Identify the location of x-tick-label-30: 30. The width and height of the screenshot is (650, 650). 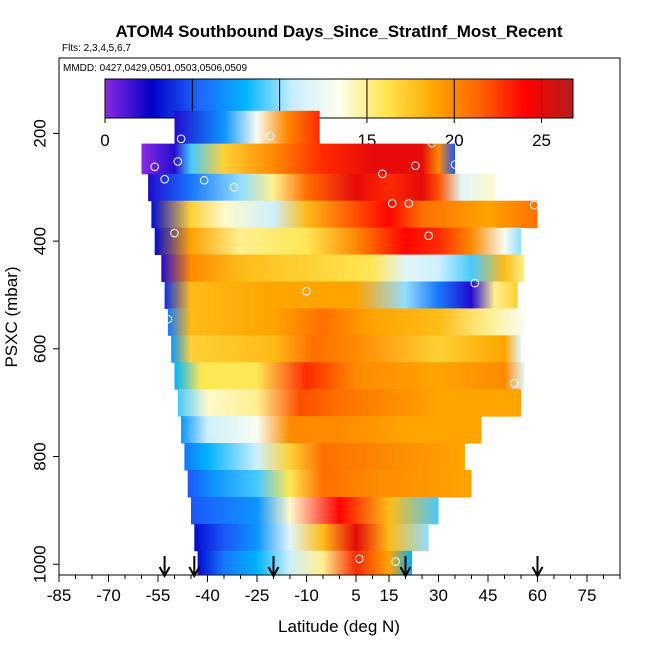
(438, 595).